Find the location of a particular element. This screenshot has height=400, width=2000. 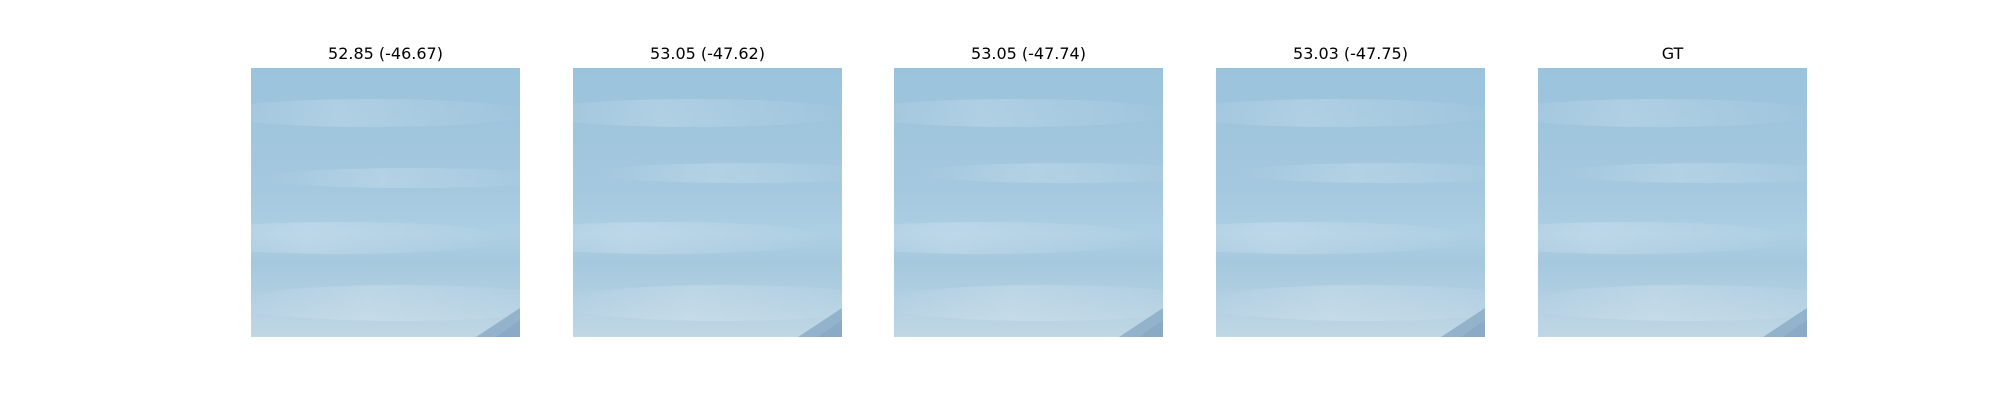

panel-3: 53.05 (-47.74) is located at coordinates (1028, 190).